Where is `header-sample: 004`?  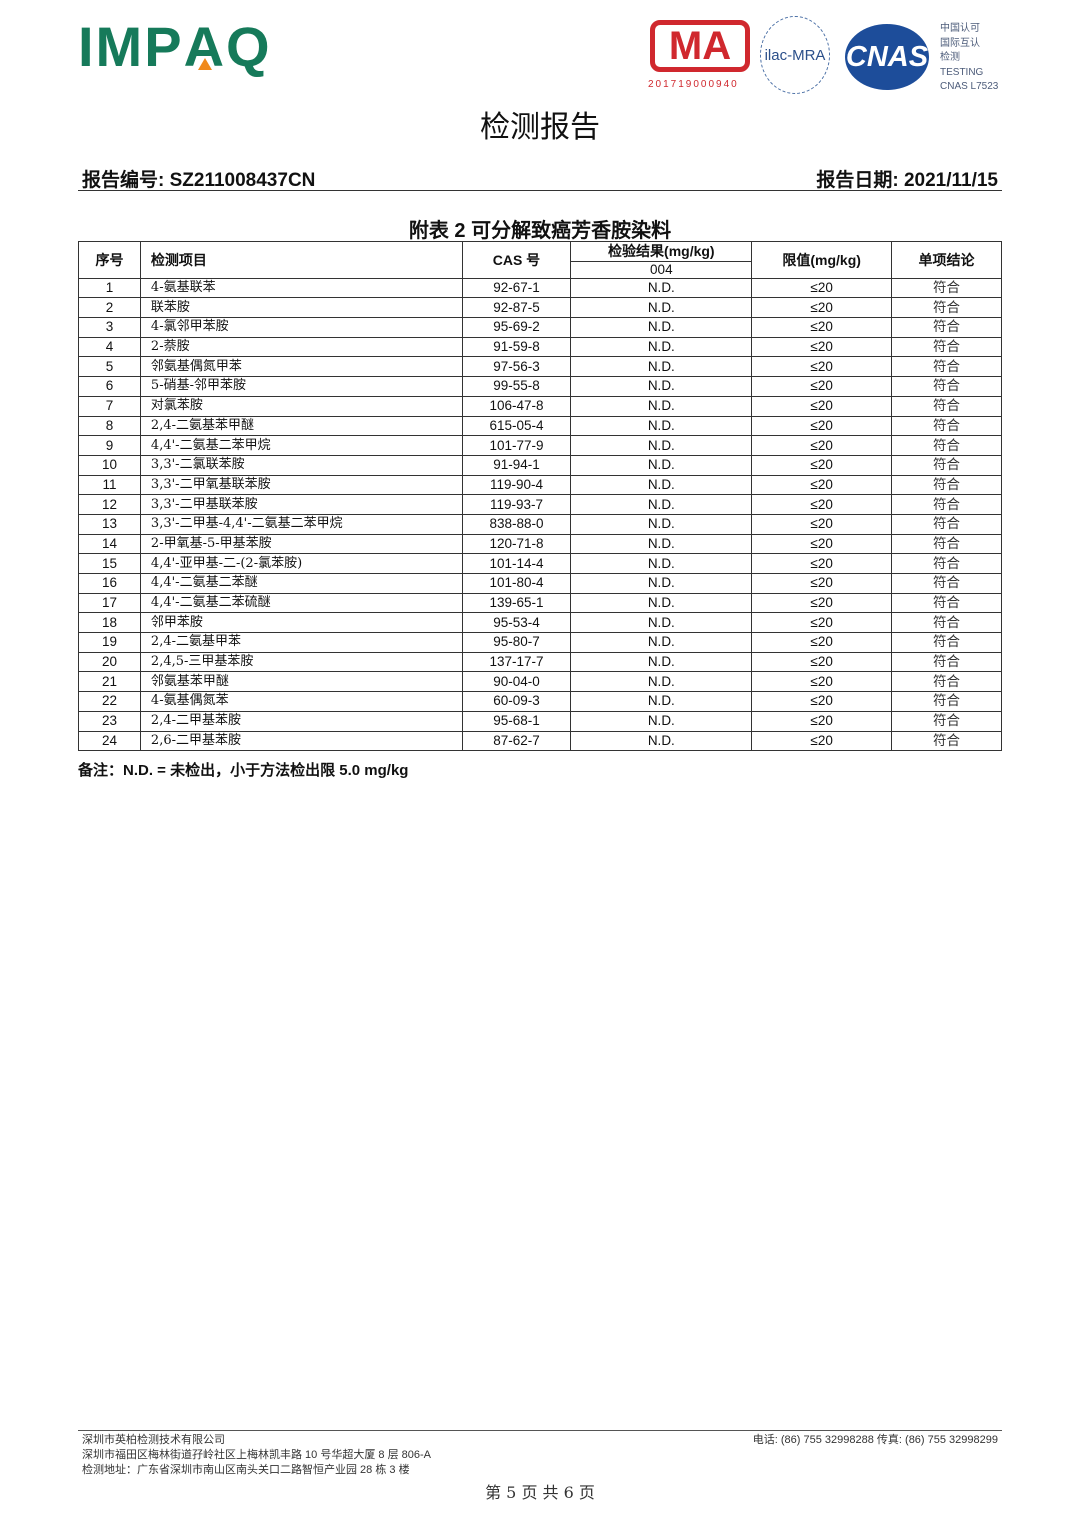 header-sample: 004 is located at coordinates (661, 269).